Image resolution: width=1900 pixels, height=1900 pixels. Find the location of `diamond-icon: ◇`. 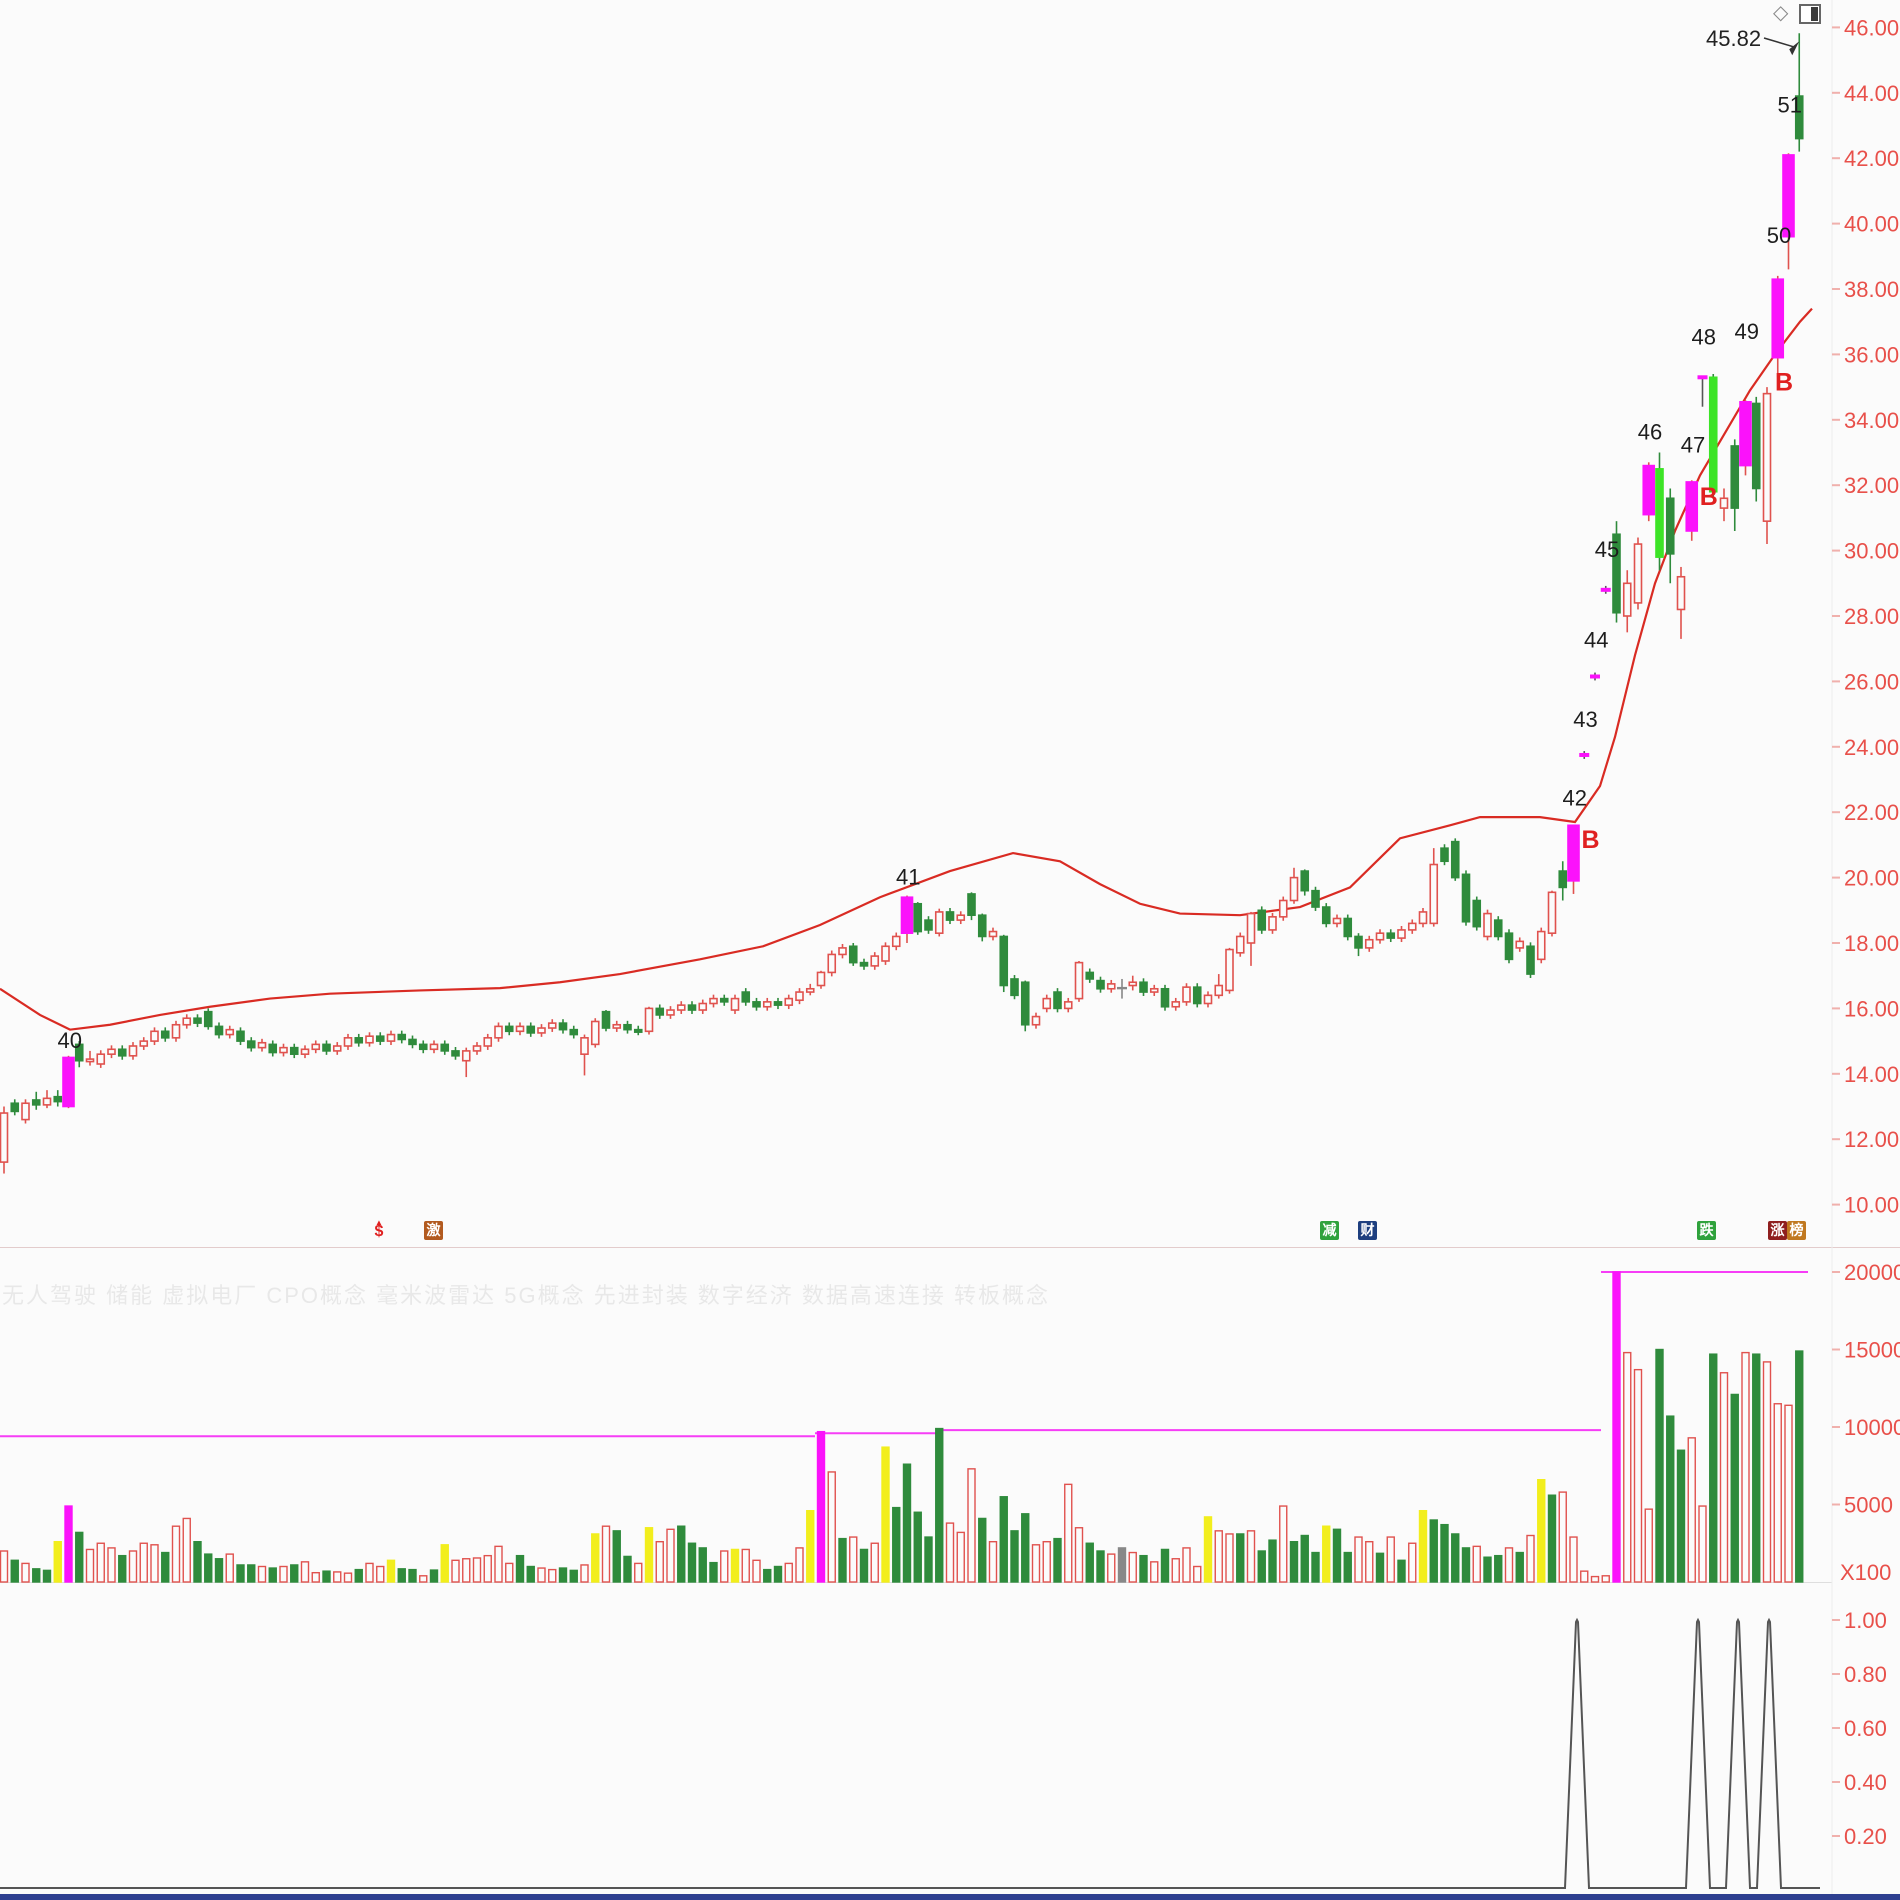

diamond-icon: ◇ is located at coordinates (1781, 13).